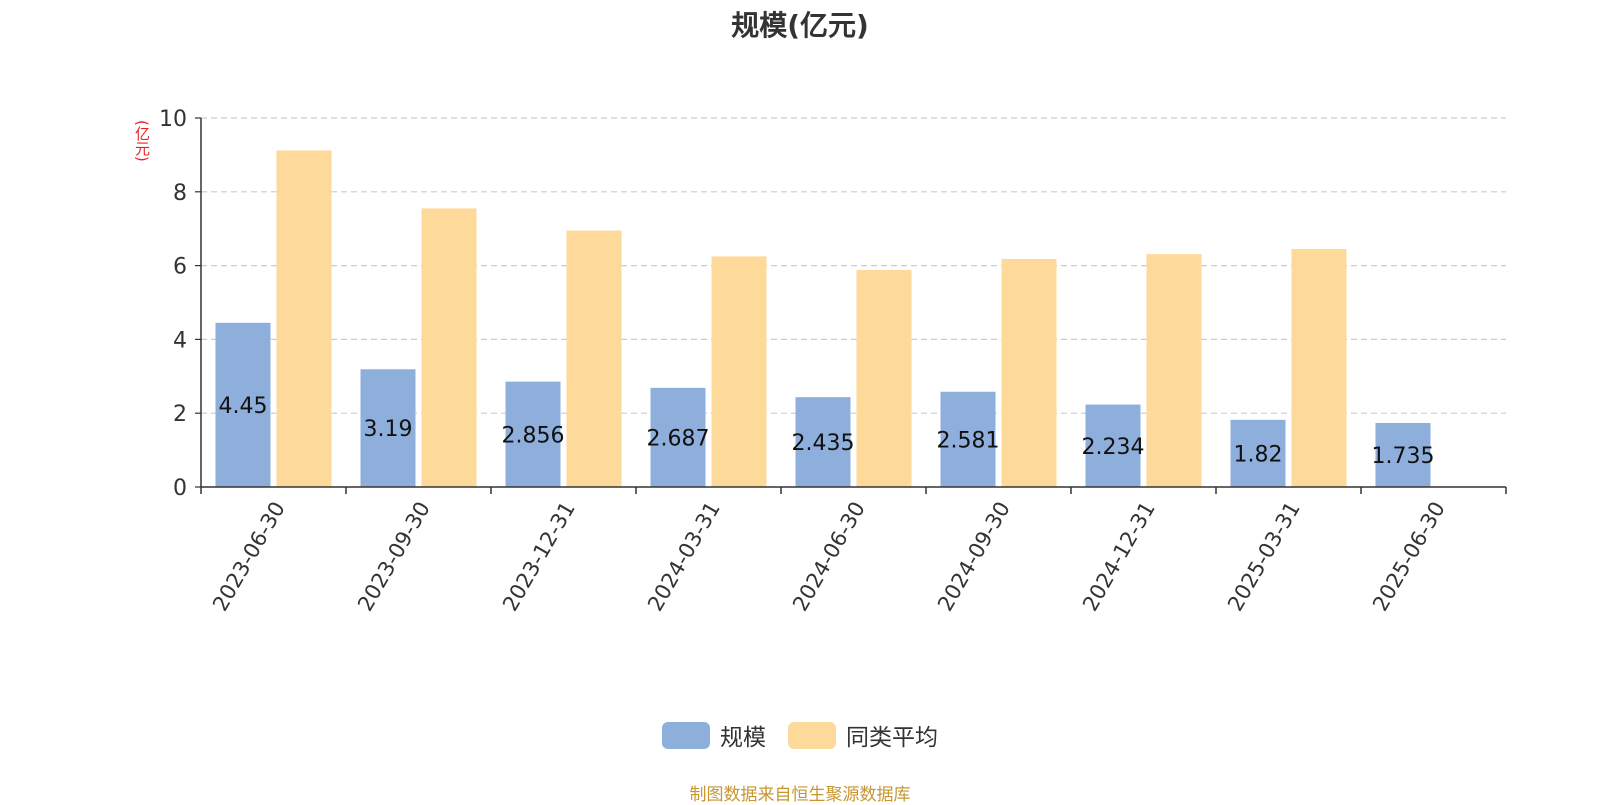  I want to click on legend-label-peer-average: 同类平均, so click(892, 738).